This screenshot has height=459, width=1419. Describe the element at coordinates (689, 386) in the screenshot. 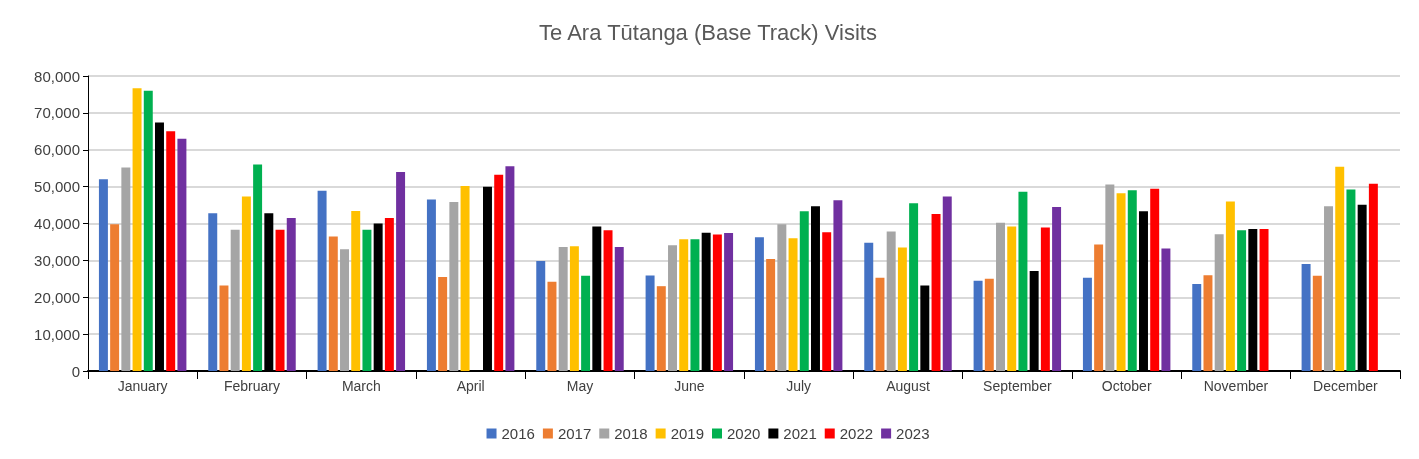

I see `x-tick-label: June` at that location.